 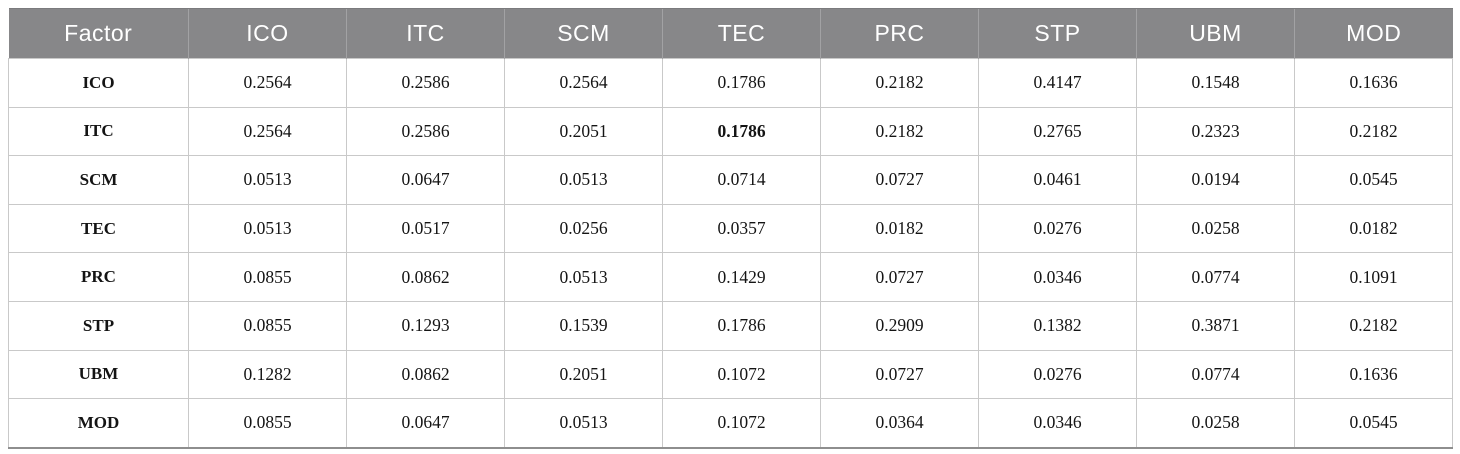 What do you see at coordinates (98, 180) in the screenshot?
I see `factor-row-label: SCM` at bounding box center [98, 180].